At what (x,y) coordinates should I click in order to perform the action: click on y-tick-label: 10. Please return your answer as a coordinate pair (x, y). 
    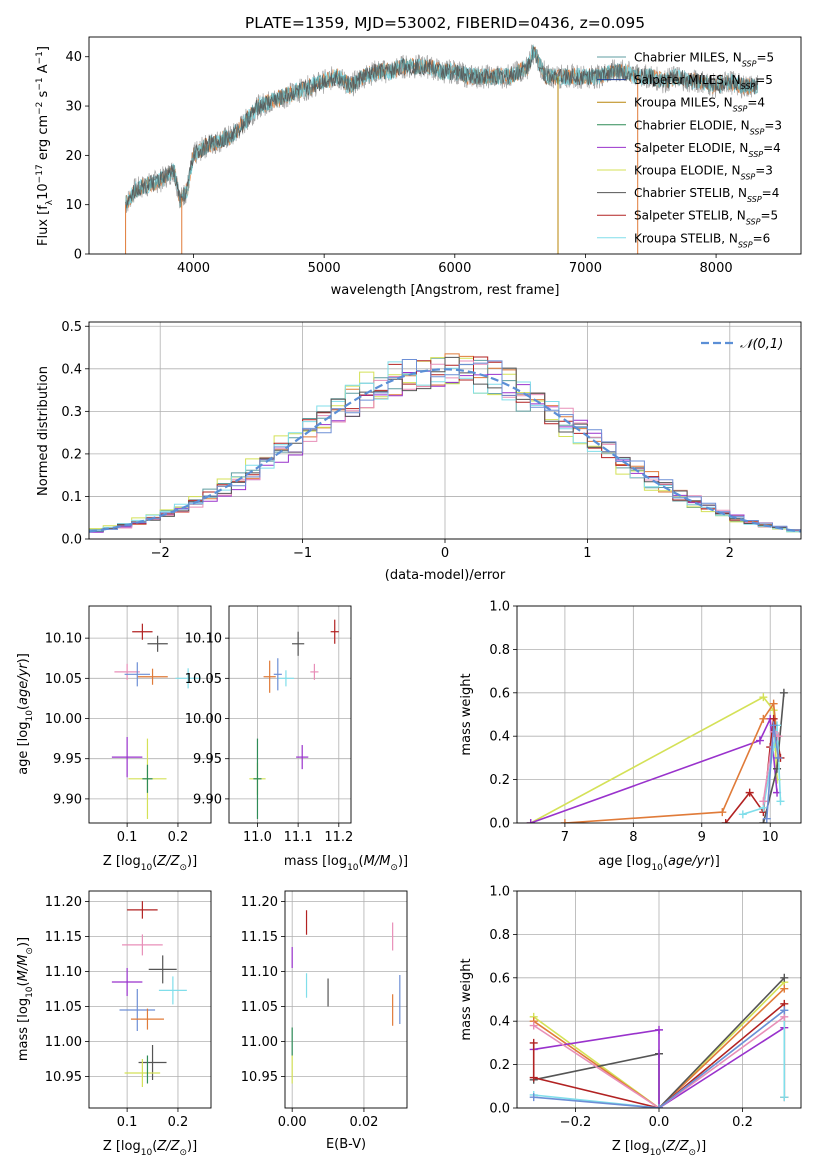
    Looking at the image, I should click on (73, 205).